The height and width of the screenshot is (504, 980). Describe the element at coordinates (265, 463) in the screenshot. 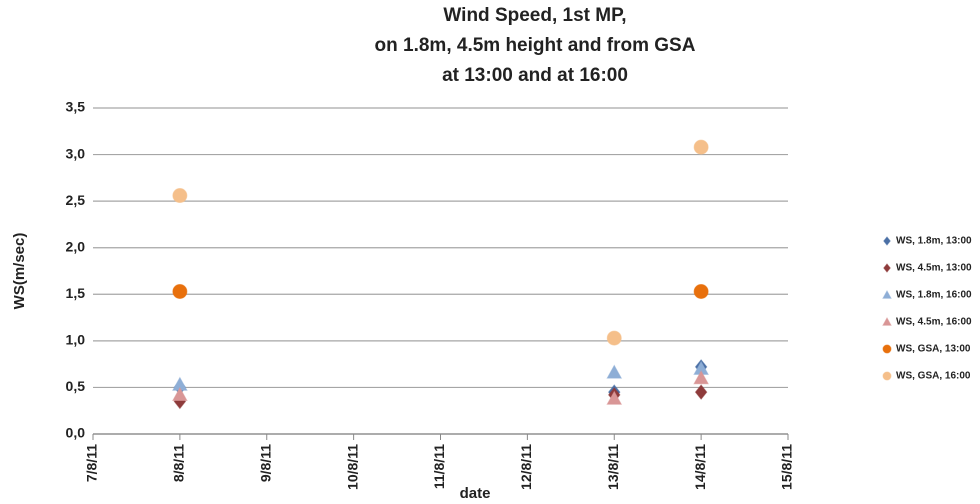

I see `x-tick-label: 9/8/11` at that location.